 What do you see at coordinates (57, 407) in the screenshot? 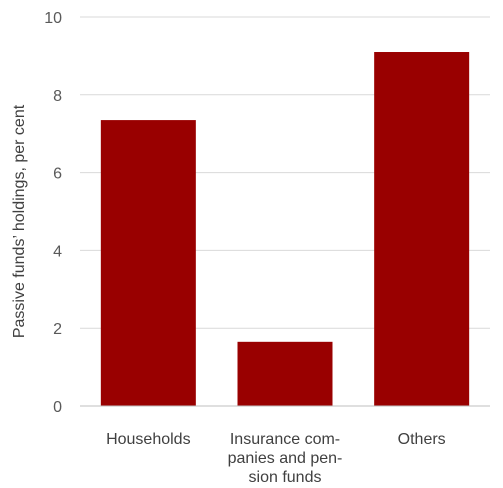
I see `y-tick-label: 0` at bounding box center [57, 407].